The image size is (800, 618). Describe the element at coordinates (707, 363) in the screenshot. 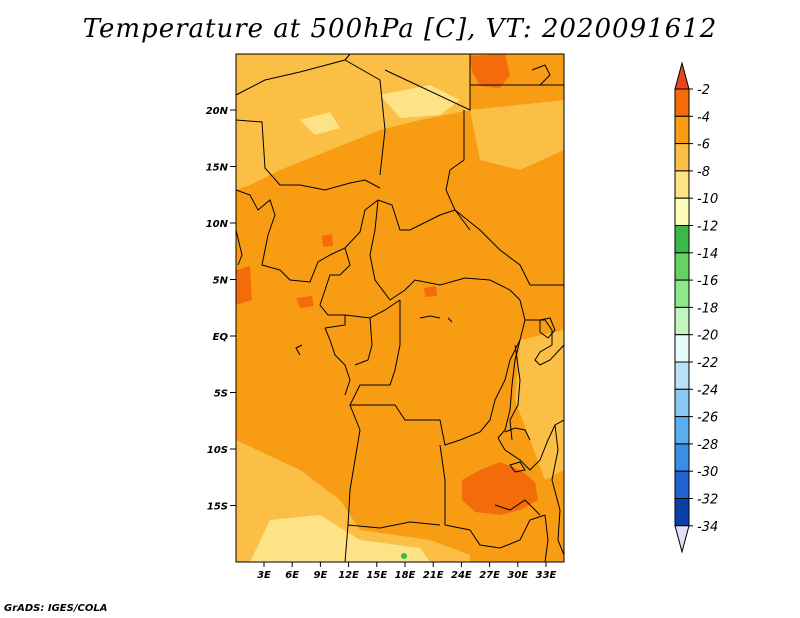

I see `colorbar-label: -22` at that location.